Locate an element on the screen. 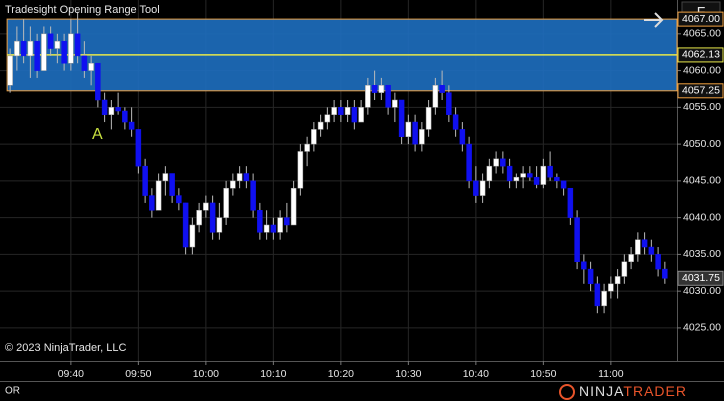 The width and height of the screenshot is (724, 401). price-tag-label: 4031.75 is located at coordinates (701, 278).